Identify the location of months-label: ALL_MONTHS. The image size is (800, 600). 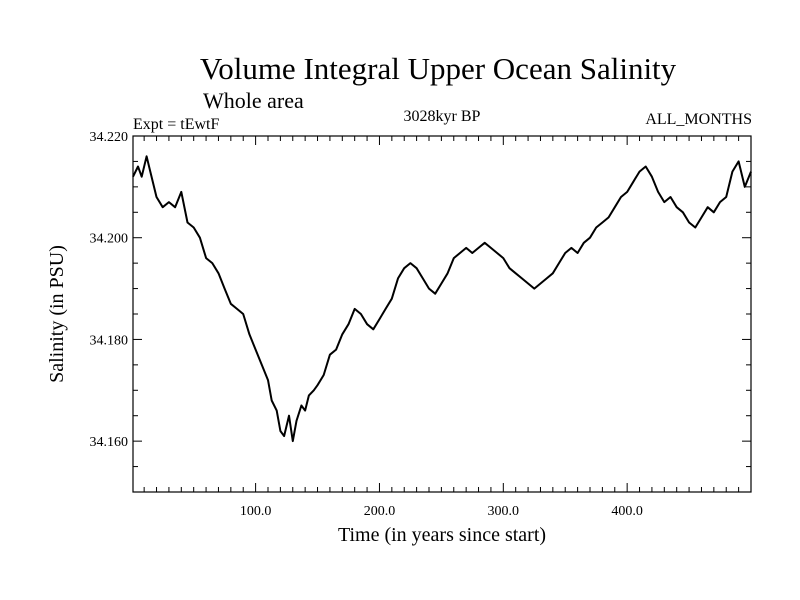
(698, 119).